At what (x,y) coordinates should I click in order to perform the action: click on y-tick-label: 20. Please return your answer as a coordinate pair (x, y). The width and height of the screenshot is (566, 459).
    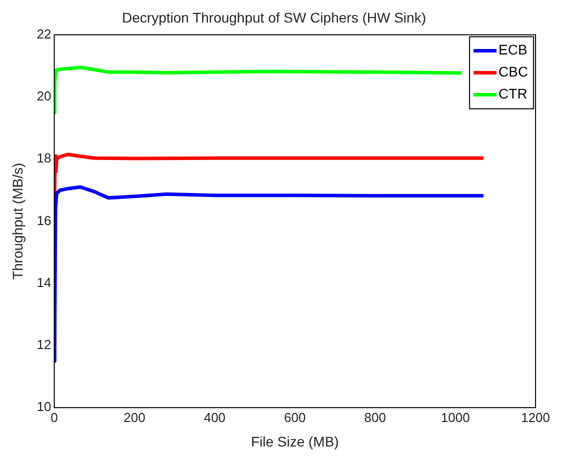
    Looking at the image, I should click on (44, 96).